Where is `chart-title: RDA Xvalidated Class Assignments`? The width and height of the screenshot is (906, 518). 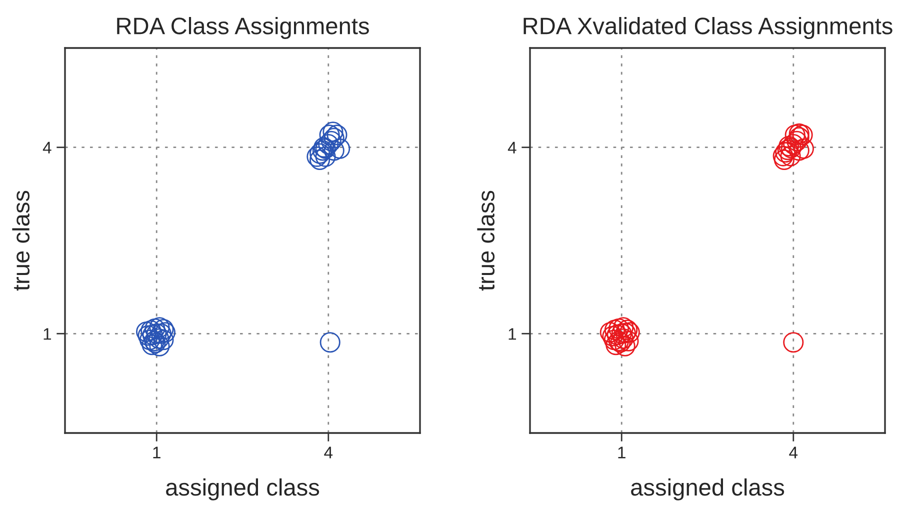
chart-title: RDA Xvalidated Class Assignments is located at coordinates (708, 28).